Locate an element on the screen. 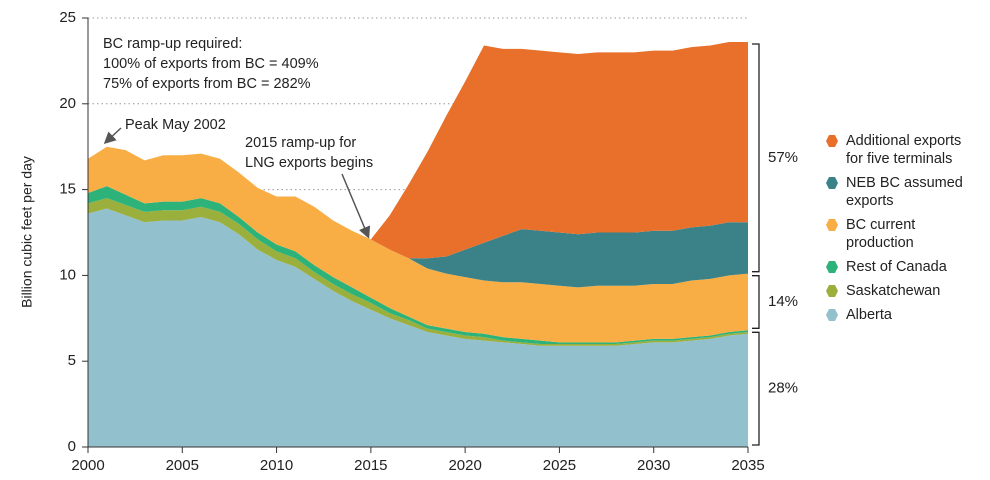 Image resolution: width=990 pixels, height=480 pixels. legend-item: BC current production is located at coordinates (897, 234).